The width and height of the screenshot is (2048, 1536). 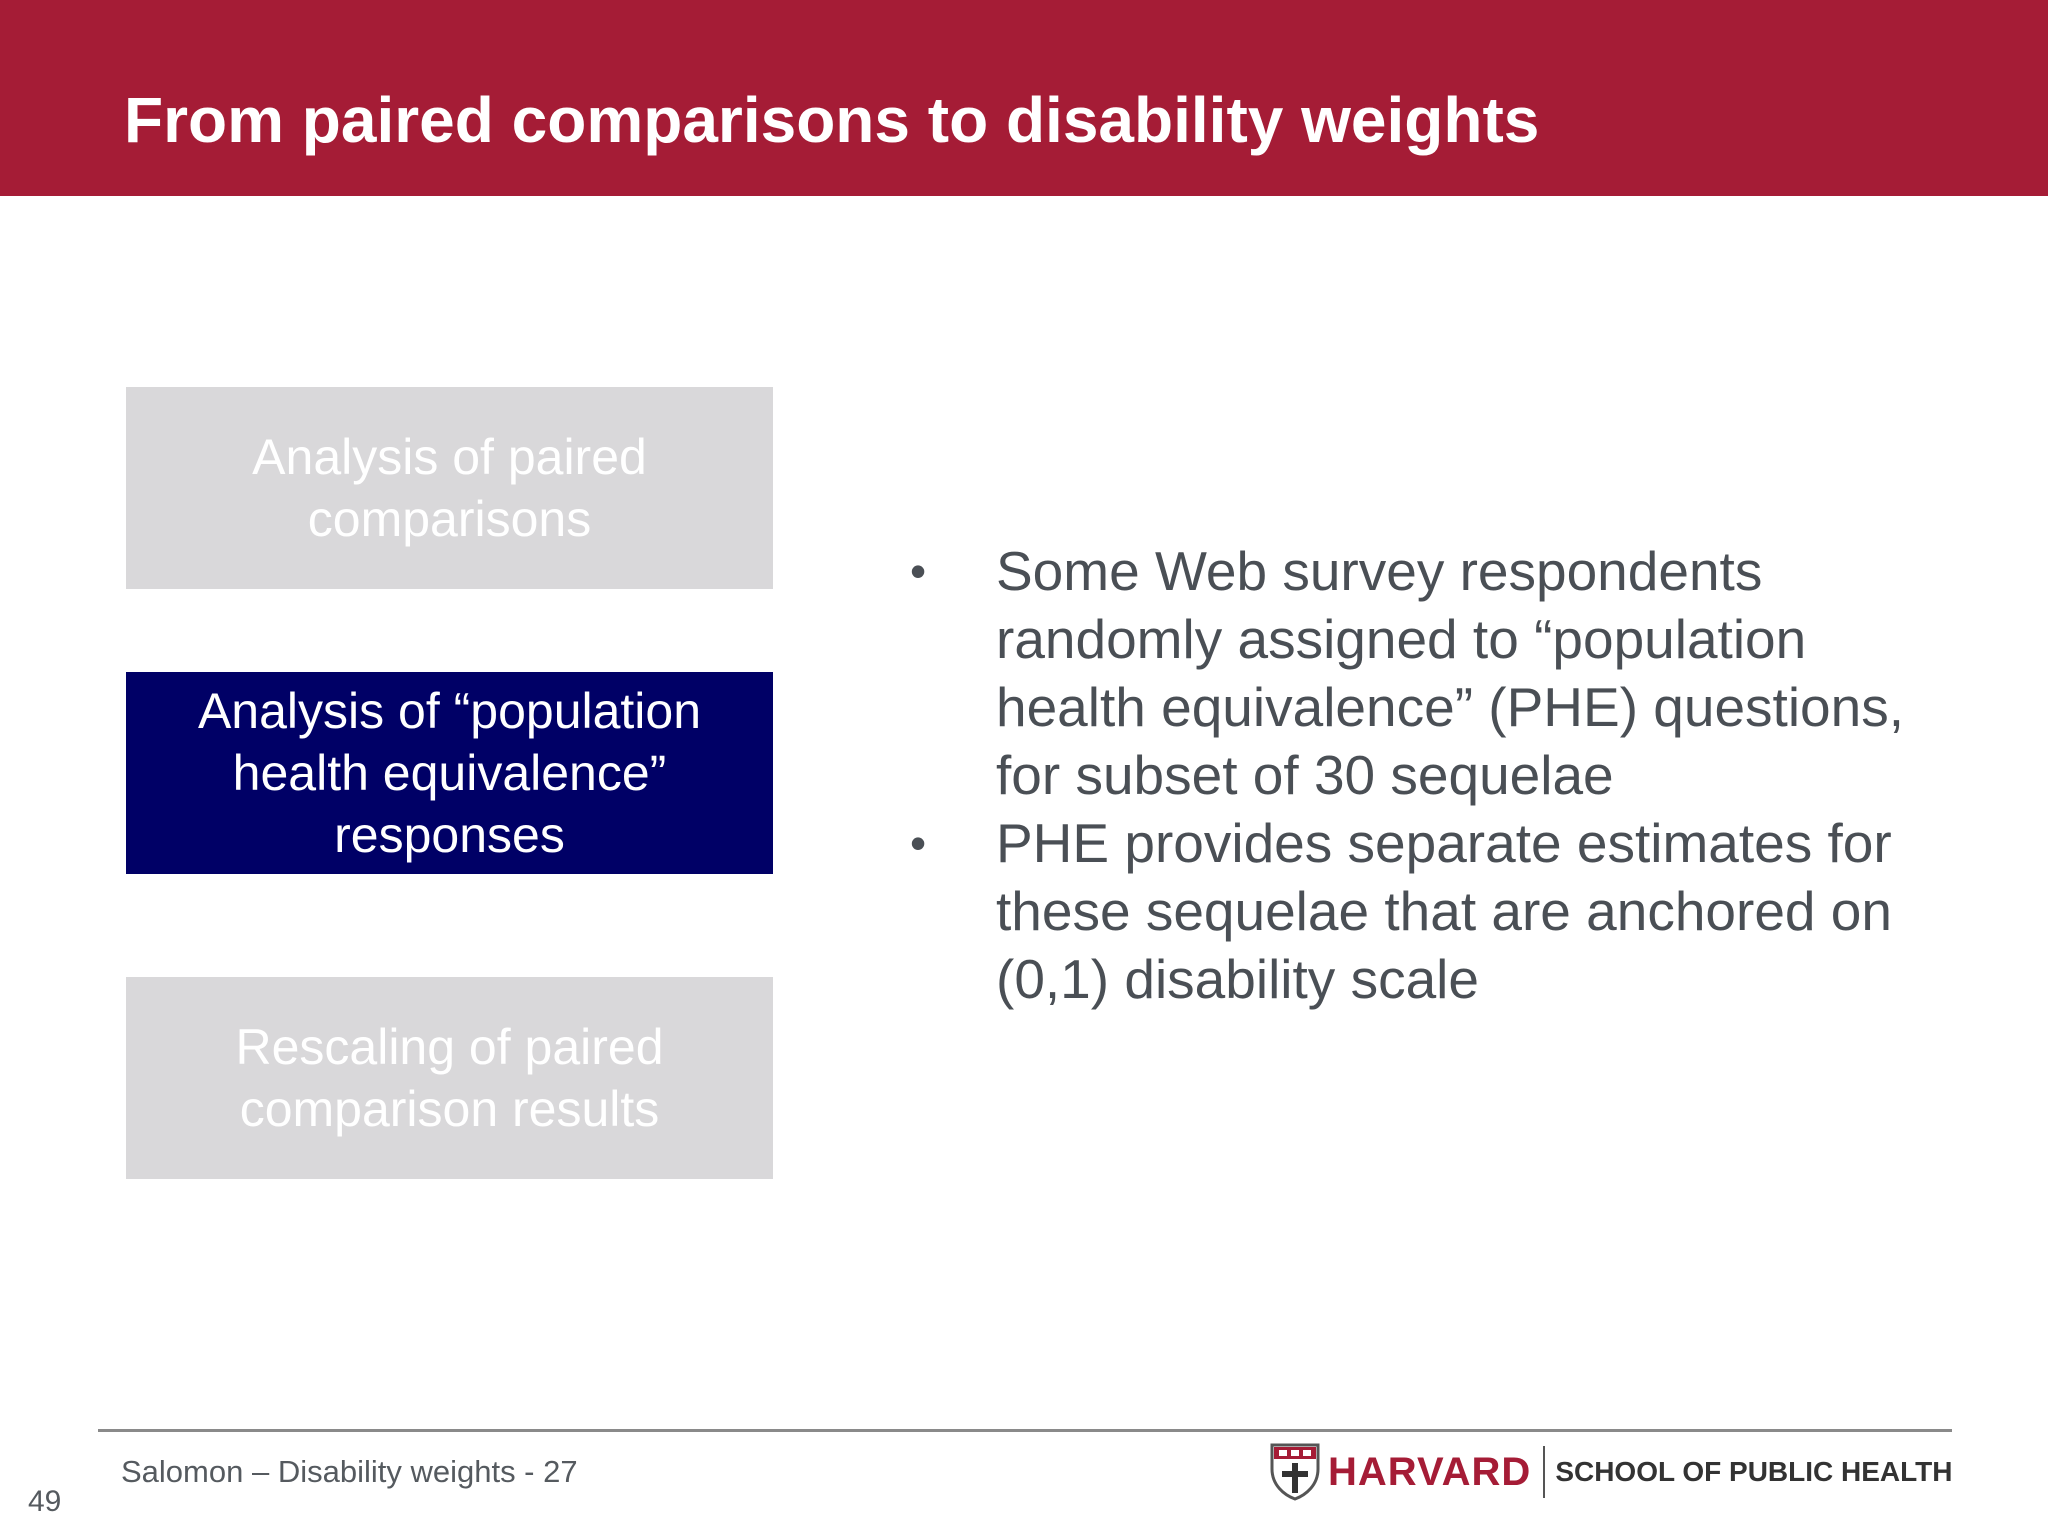 I want to click on shield-icon, so click(x=1295, y=1472).